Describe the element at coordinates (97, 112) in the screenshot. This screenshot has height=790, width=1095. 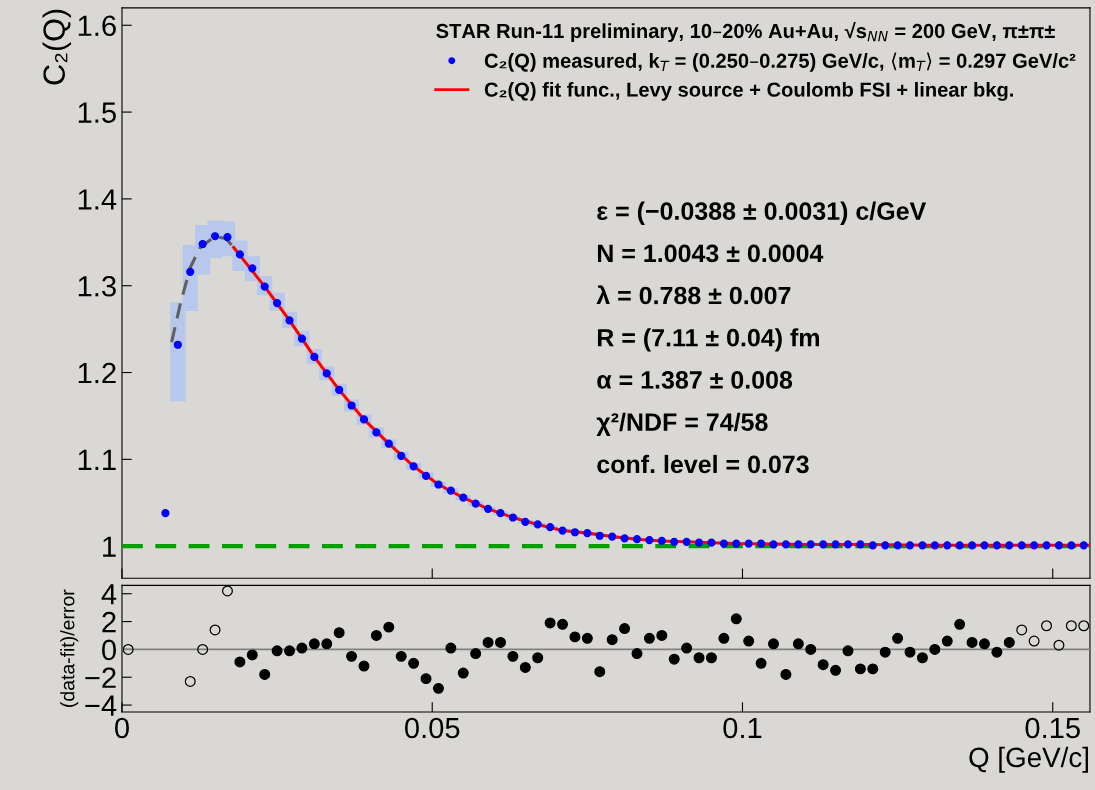
I see `y-tick-label: 1.5` at that location.